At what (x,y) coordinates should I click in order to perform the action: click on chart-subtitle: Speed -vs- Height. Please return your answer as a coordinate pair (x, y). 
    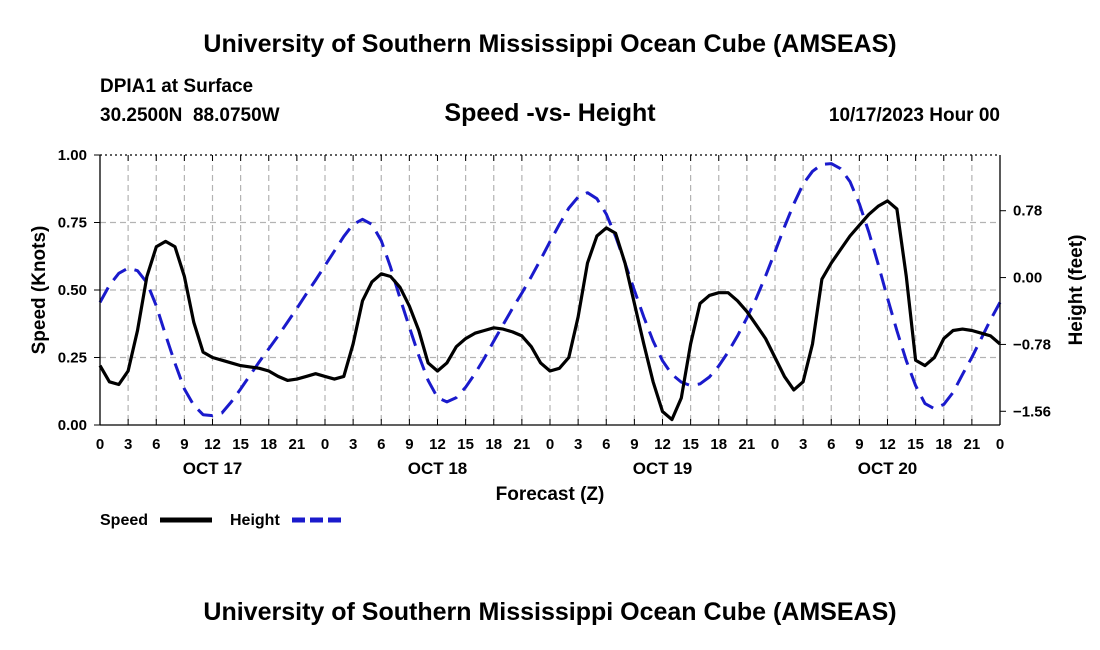
    Looking at the image, I should click on (550, 113).